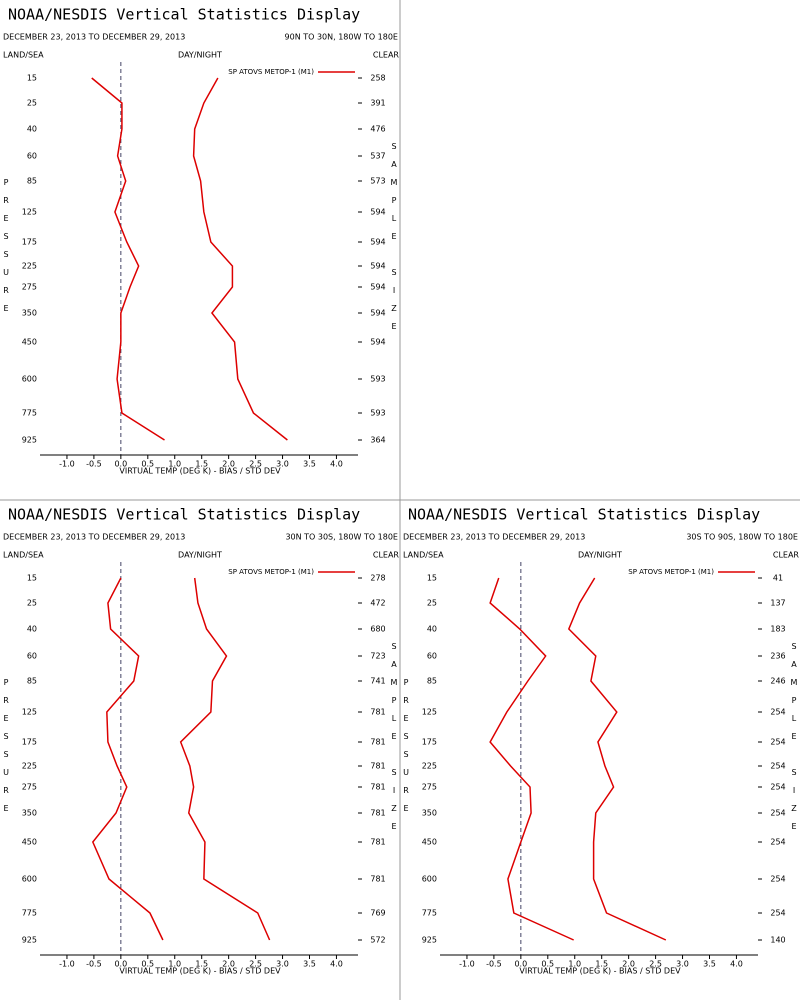 The image size is (800, 1000). Describe the element at coordinates (282, 464) in the screenshot. I see `x-tick-label: 3.0` at that location.